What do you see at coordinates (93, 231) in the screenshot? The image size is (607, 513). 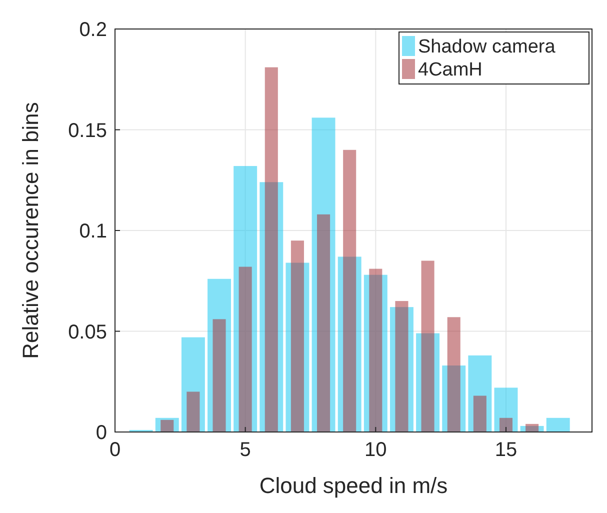 I see `y-tick-label: 0.1` at bounding box center [93, 231].